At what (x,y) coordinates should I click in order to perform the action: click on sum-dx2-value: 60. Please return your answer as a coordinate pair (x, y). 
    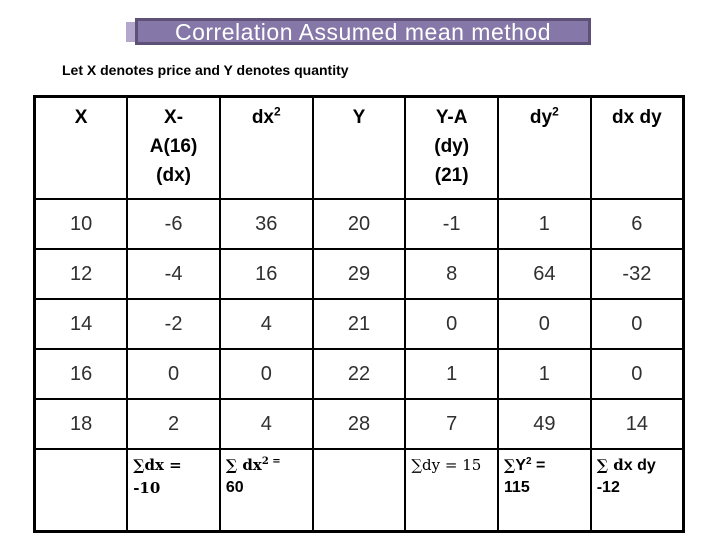
    Looking at the image, I should click on (234, 487).